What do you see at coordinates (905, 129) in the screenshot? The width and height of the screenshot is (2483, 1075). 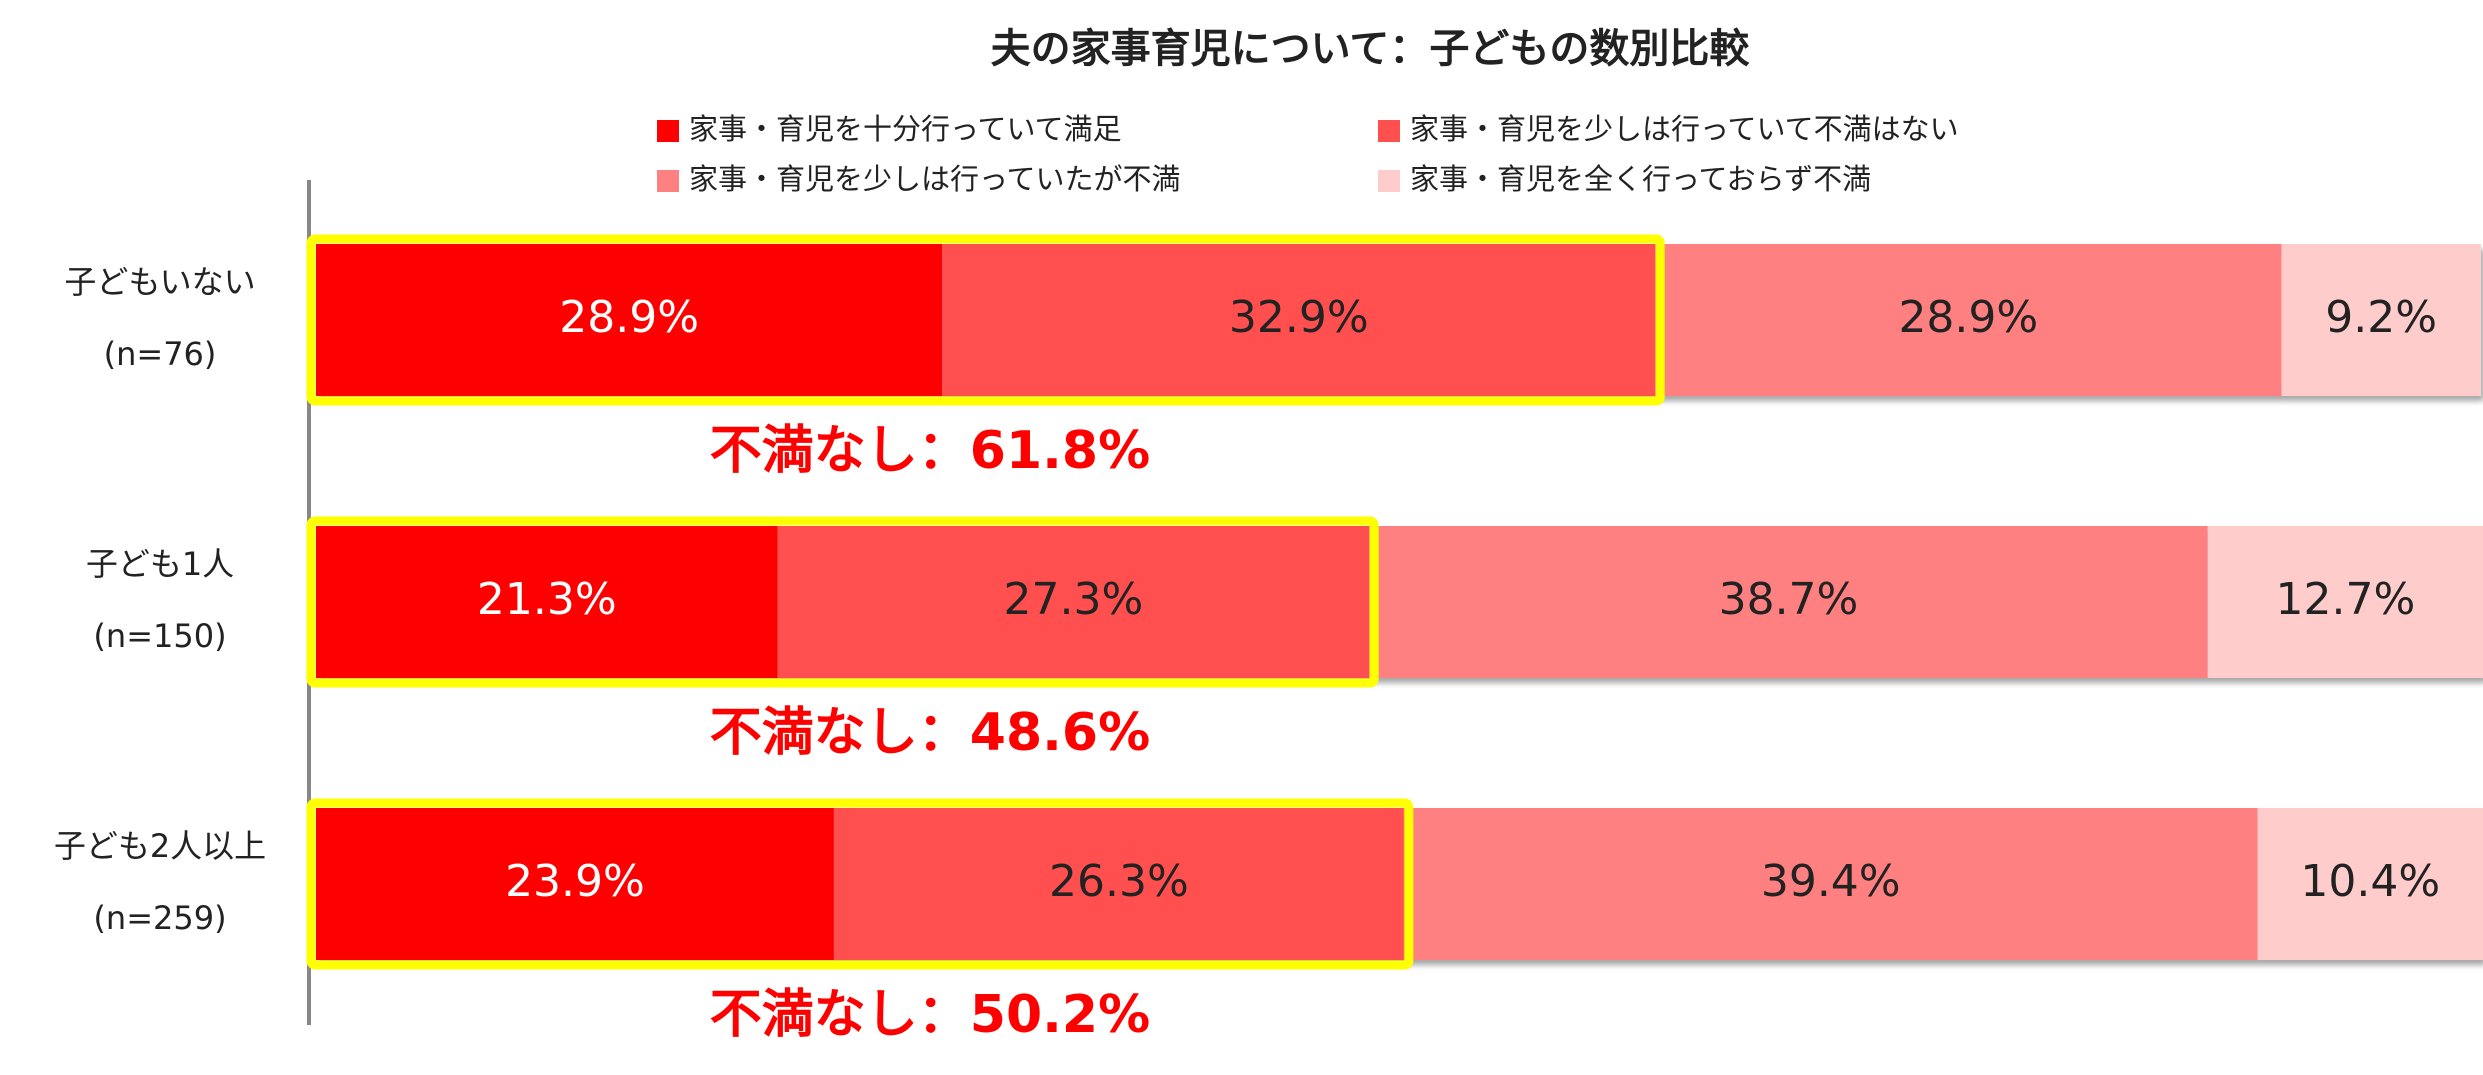 I see `legend-label: 家事・育児を十分行っていて満足` at bounding box center [905, 129].